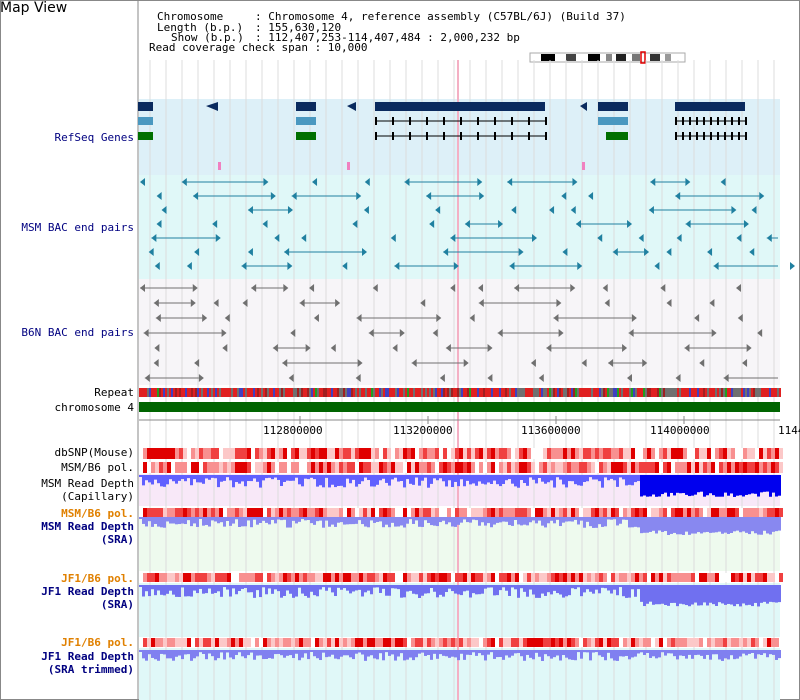  What do you see at coordinates (459, 407) in the screenshot?
I see `chromosome-bar` at bounding box center [459, 407].